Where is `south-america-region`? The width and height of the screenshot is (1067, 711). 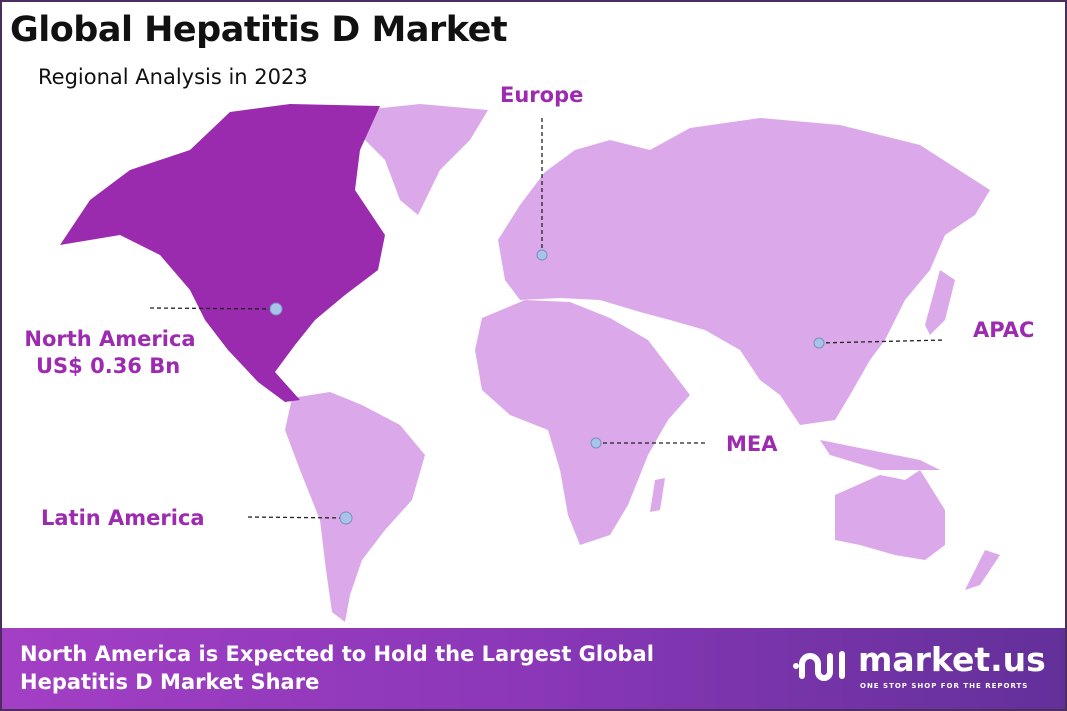
south-america-region is located at coordinates (355, 507).